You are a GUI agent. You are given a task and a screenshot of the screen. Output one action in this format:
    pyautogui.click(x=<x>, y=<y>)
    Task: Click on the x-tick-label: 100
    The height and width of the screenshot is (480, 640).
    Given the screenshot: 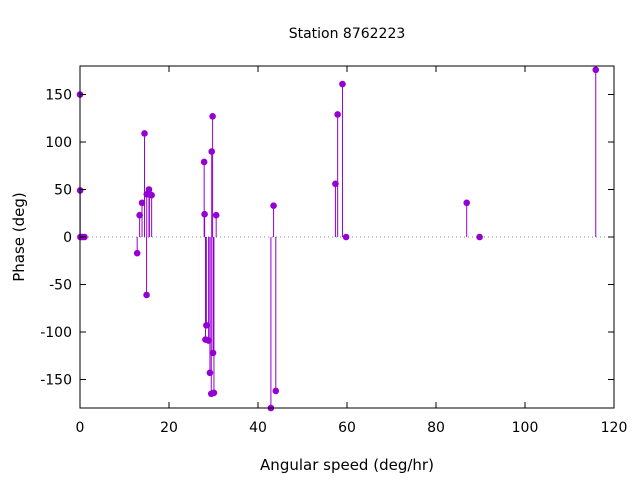 What is the action you would take?
    pyautogui.click(x=525, y=428)
    